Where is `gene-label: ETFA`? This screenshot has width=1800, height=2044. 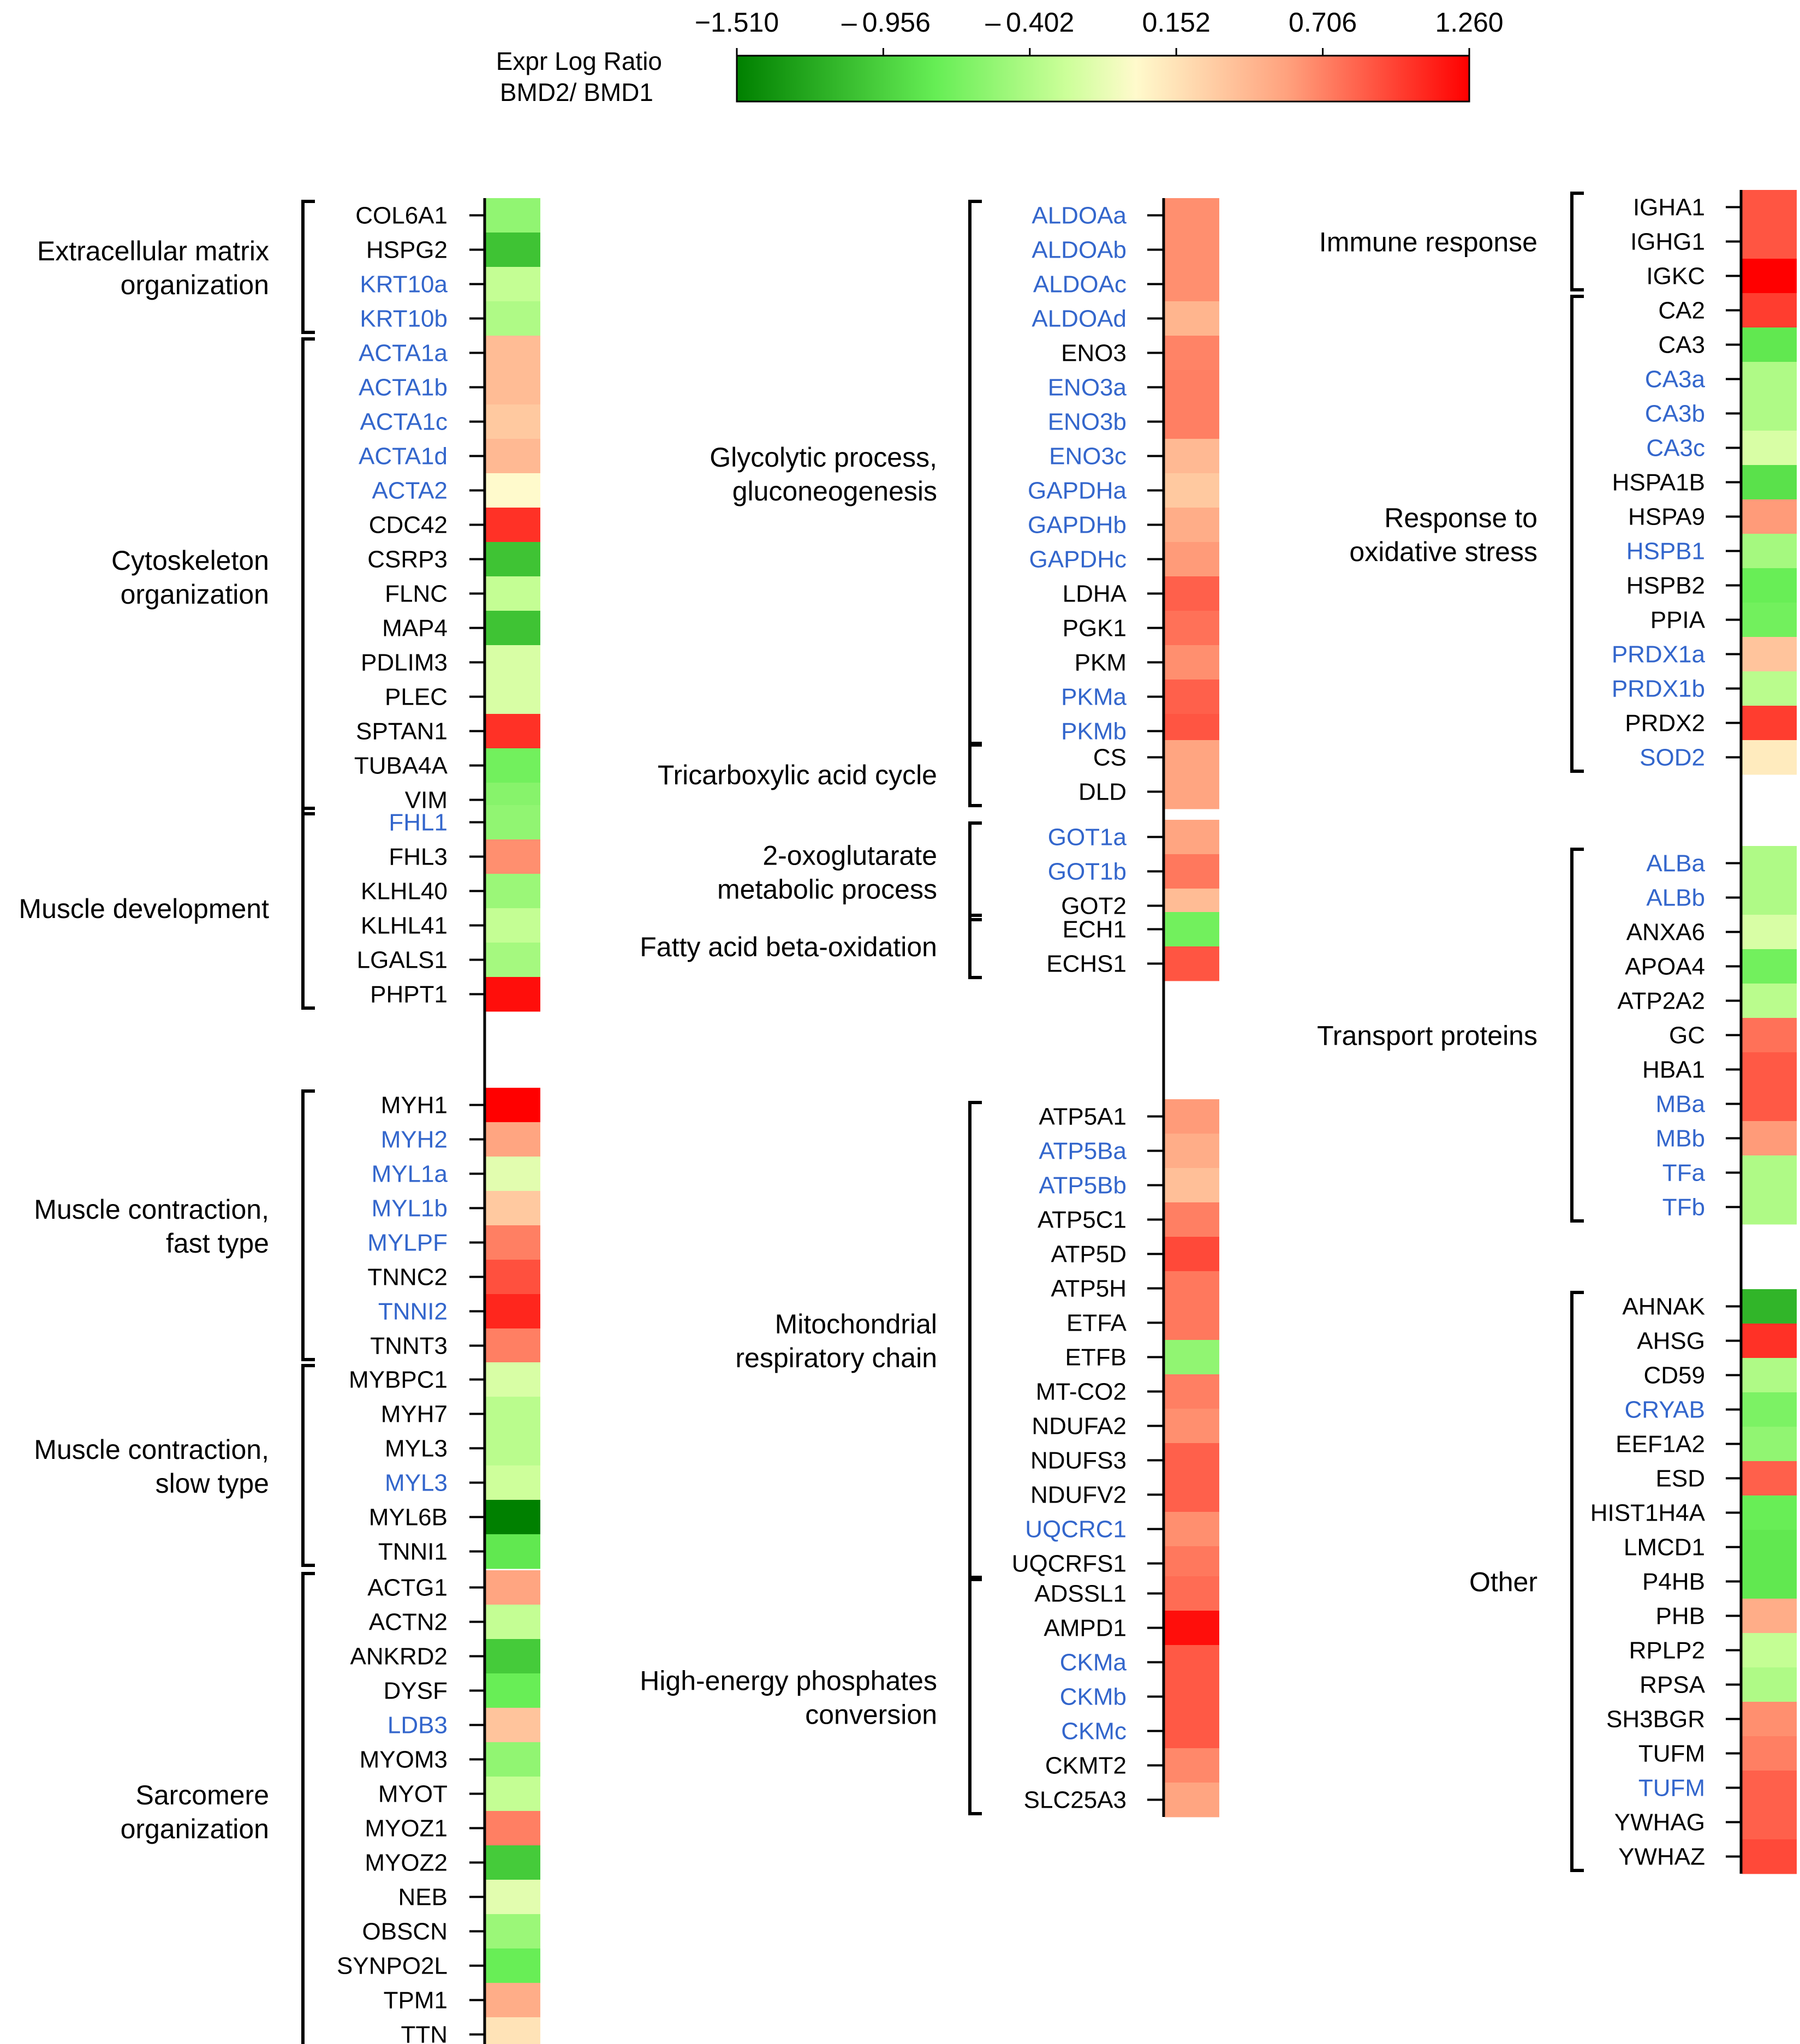
gene-label: ETFA is located at coordinates (1096, 1323).